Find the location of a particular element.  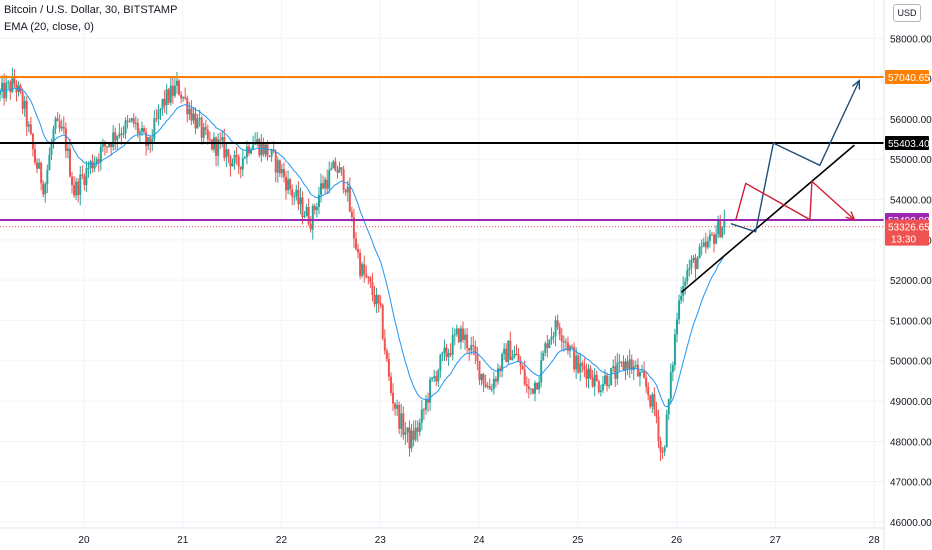

price-tick-label: 52000.00 is located at coordinates (911, 281).